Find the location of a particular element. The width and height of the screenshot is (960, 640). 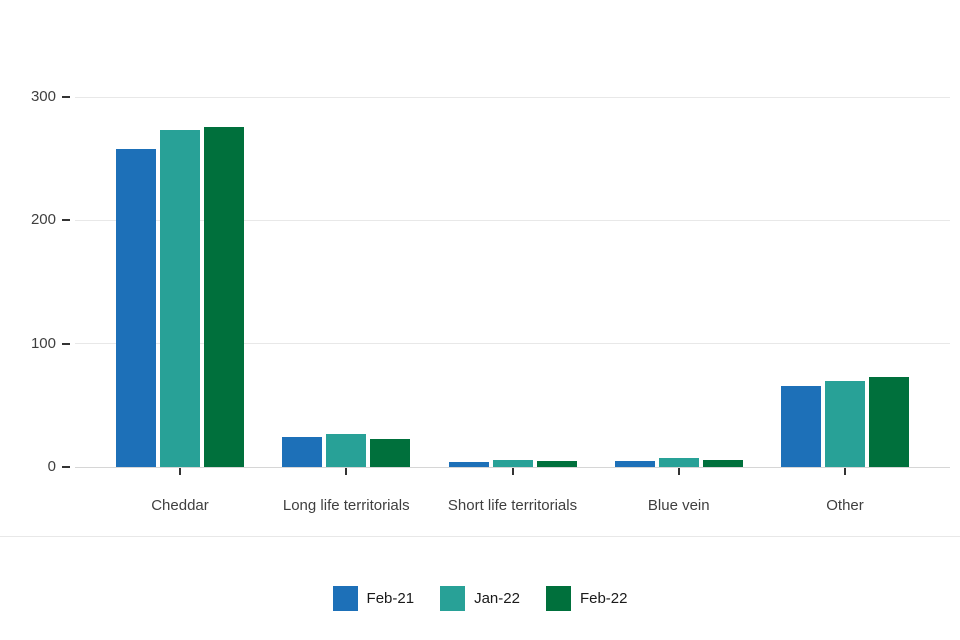

legend-label-jan-22: Jan-22 is located at coordinates (497, 598).